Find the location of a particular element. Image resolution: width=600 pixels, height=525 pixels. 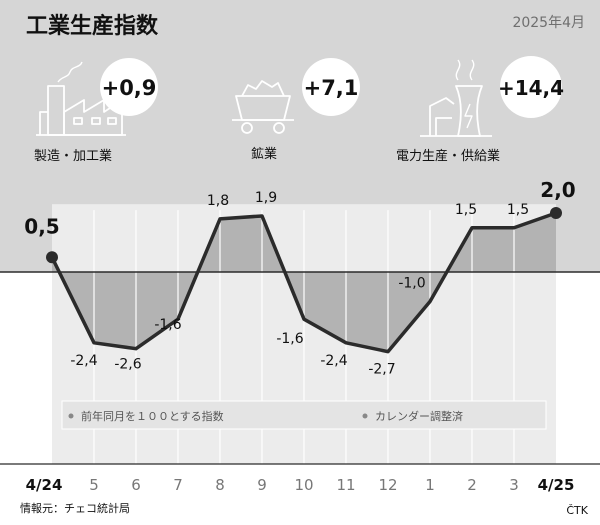

data-point-end is located at coordinates (556, 213).